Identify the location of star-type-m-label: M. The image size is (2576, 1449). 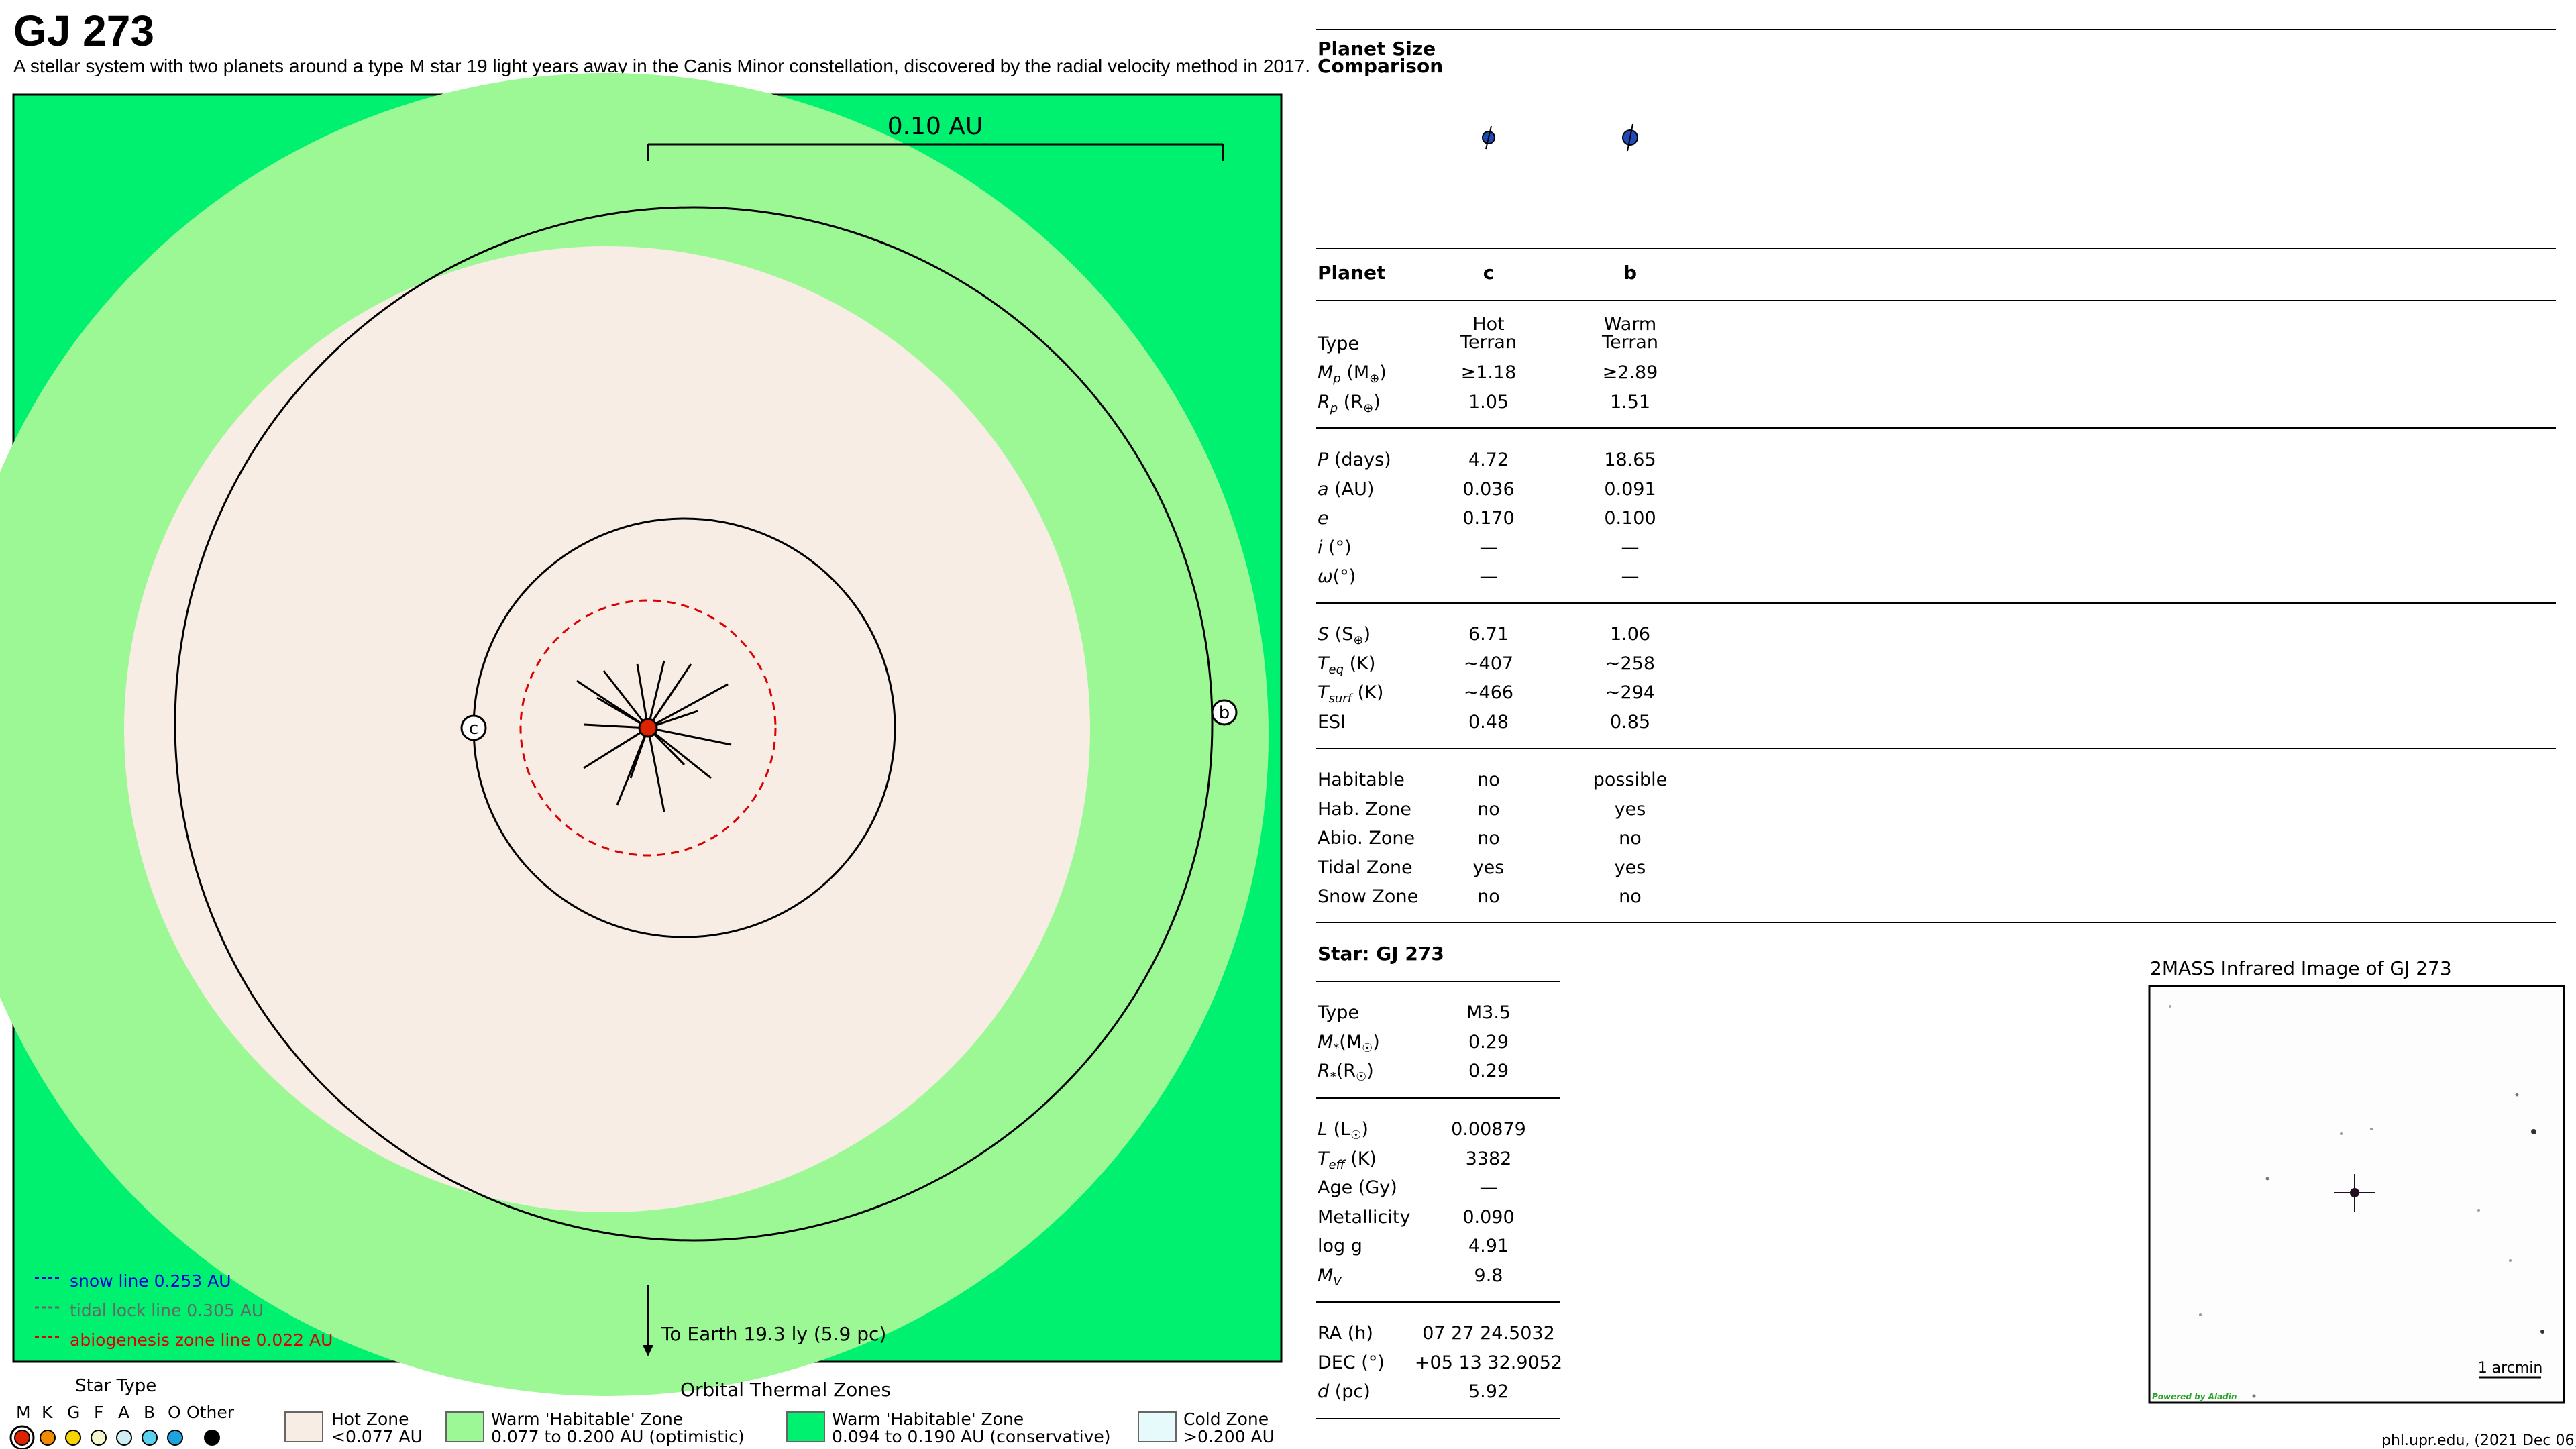
(23, 1412).